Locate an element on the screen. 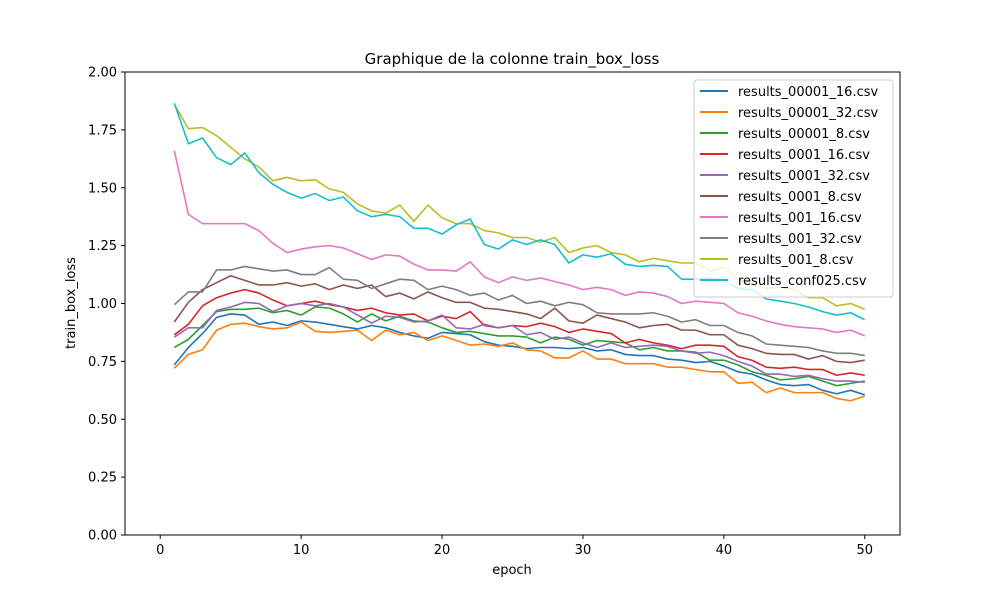 The height and width of the screenshot is (600, 1000). y-tick-label: 0.00 is located at coordinates (102, 536).